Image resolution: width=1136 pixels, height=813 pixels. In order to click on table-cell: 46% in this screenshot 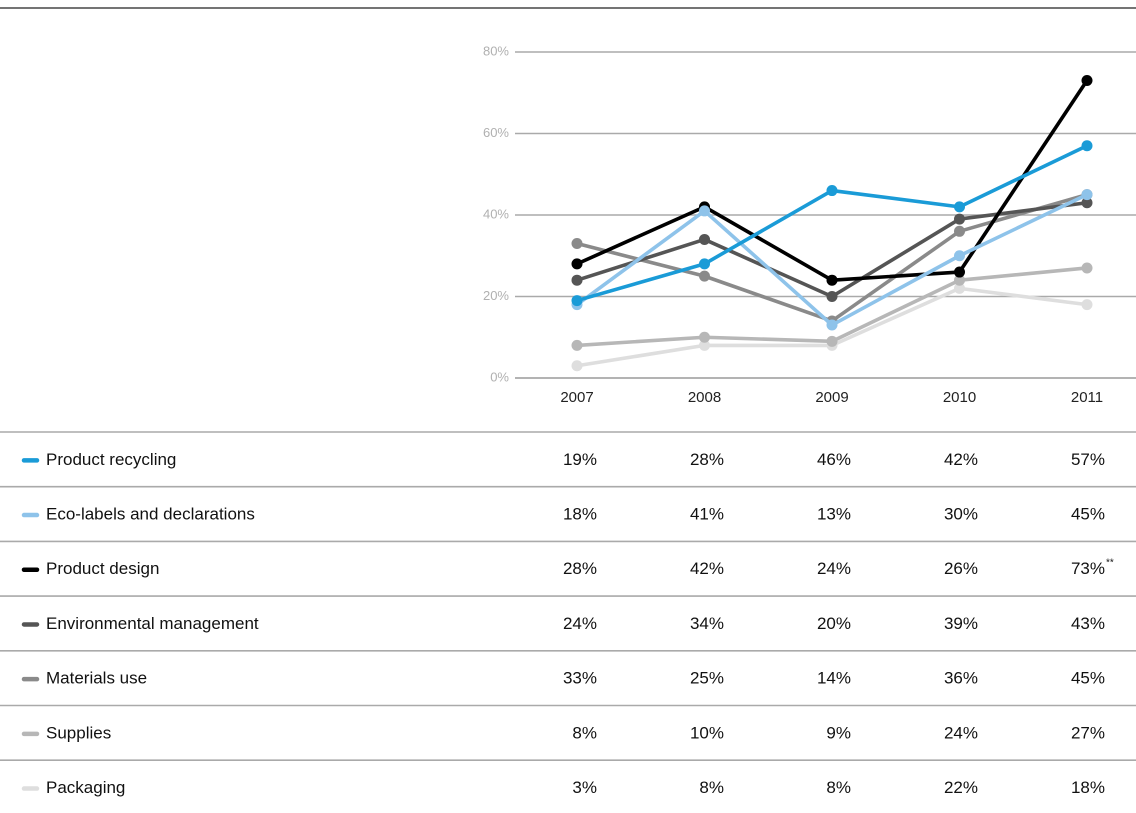, I will do `click(834, 459)`.